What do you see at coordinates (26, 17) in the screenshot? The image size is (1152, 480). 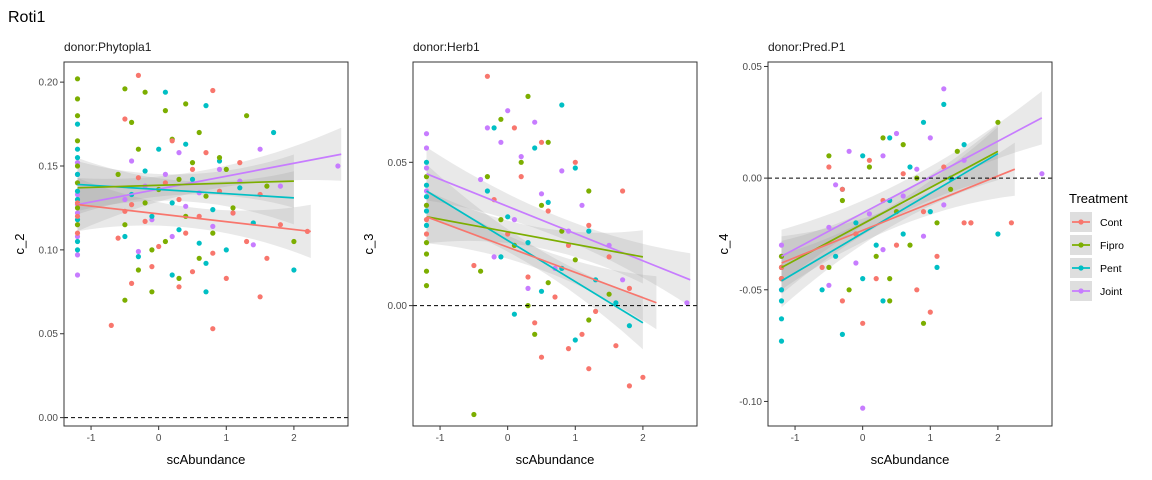 I see `figure-title: Roti1` at bounding box center [26, 17].